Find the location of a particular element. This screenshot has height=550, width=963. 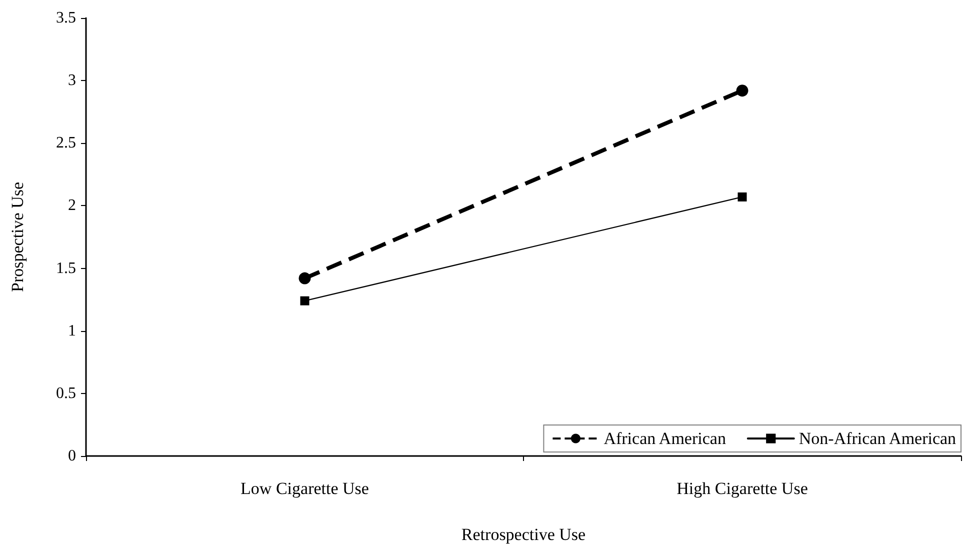

x-tick-label: Low Cigarette Use is located at coordinates (304, 488).